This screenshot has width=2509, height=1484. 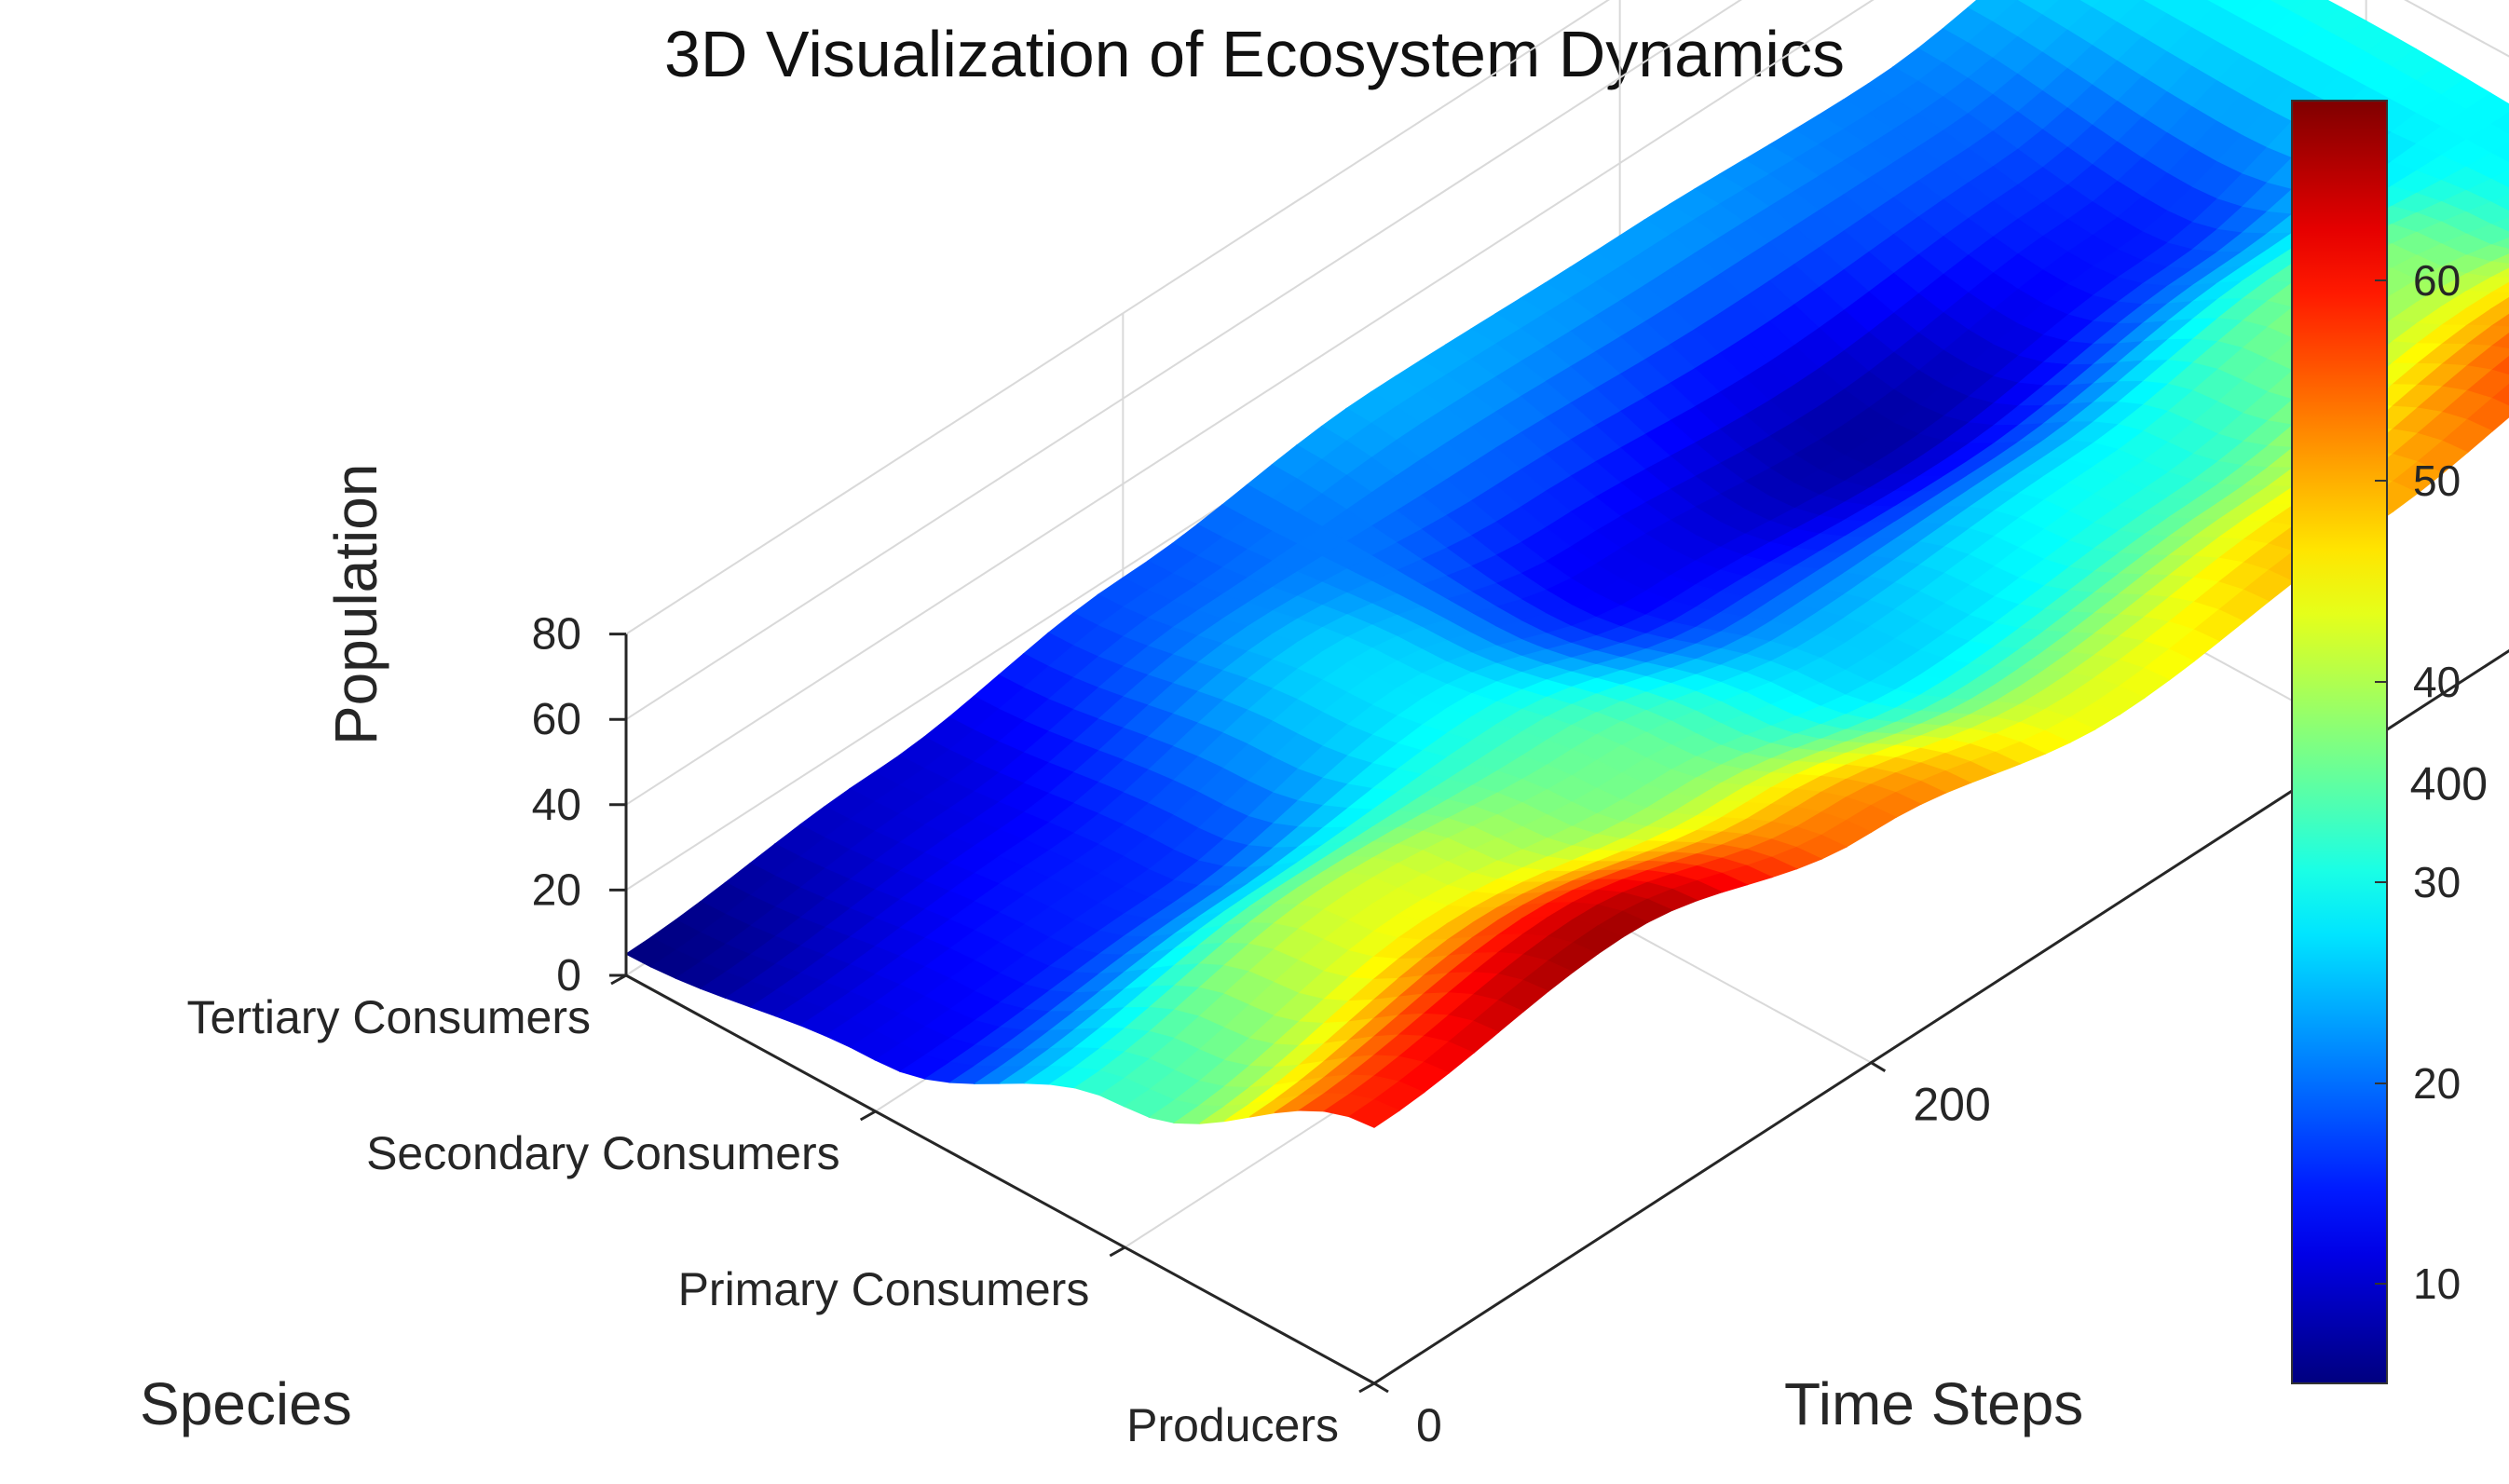 I want to click on y-axis-label: Species, so click(x=246, y=1404).